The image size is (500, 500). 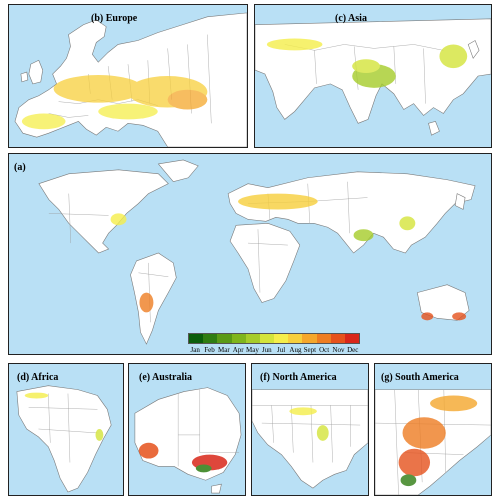 What do you see at coordinates (338, 350) in the screenshot?
I see `legend-label-nov: Nov` at bounding box center [338, 350].